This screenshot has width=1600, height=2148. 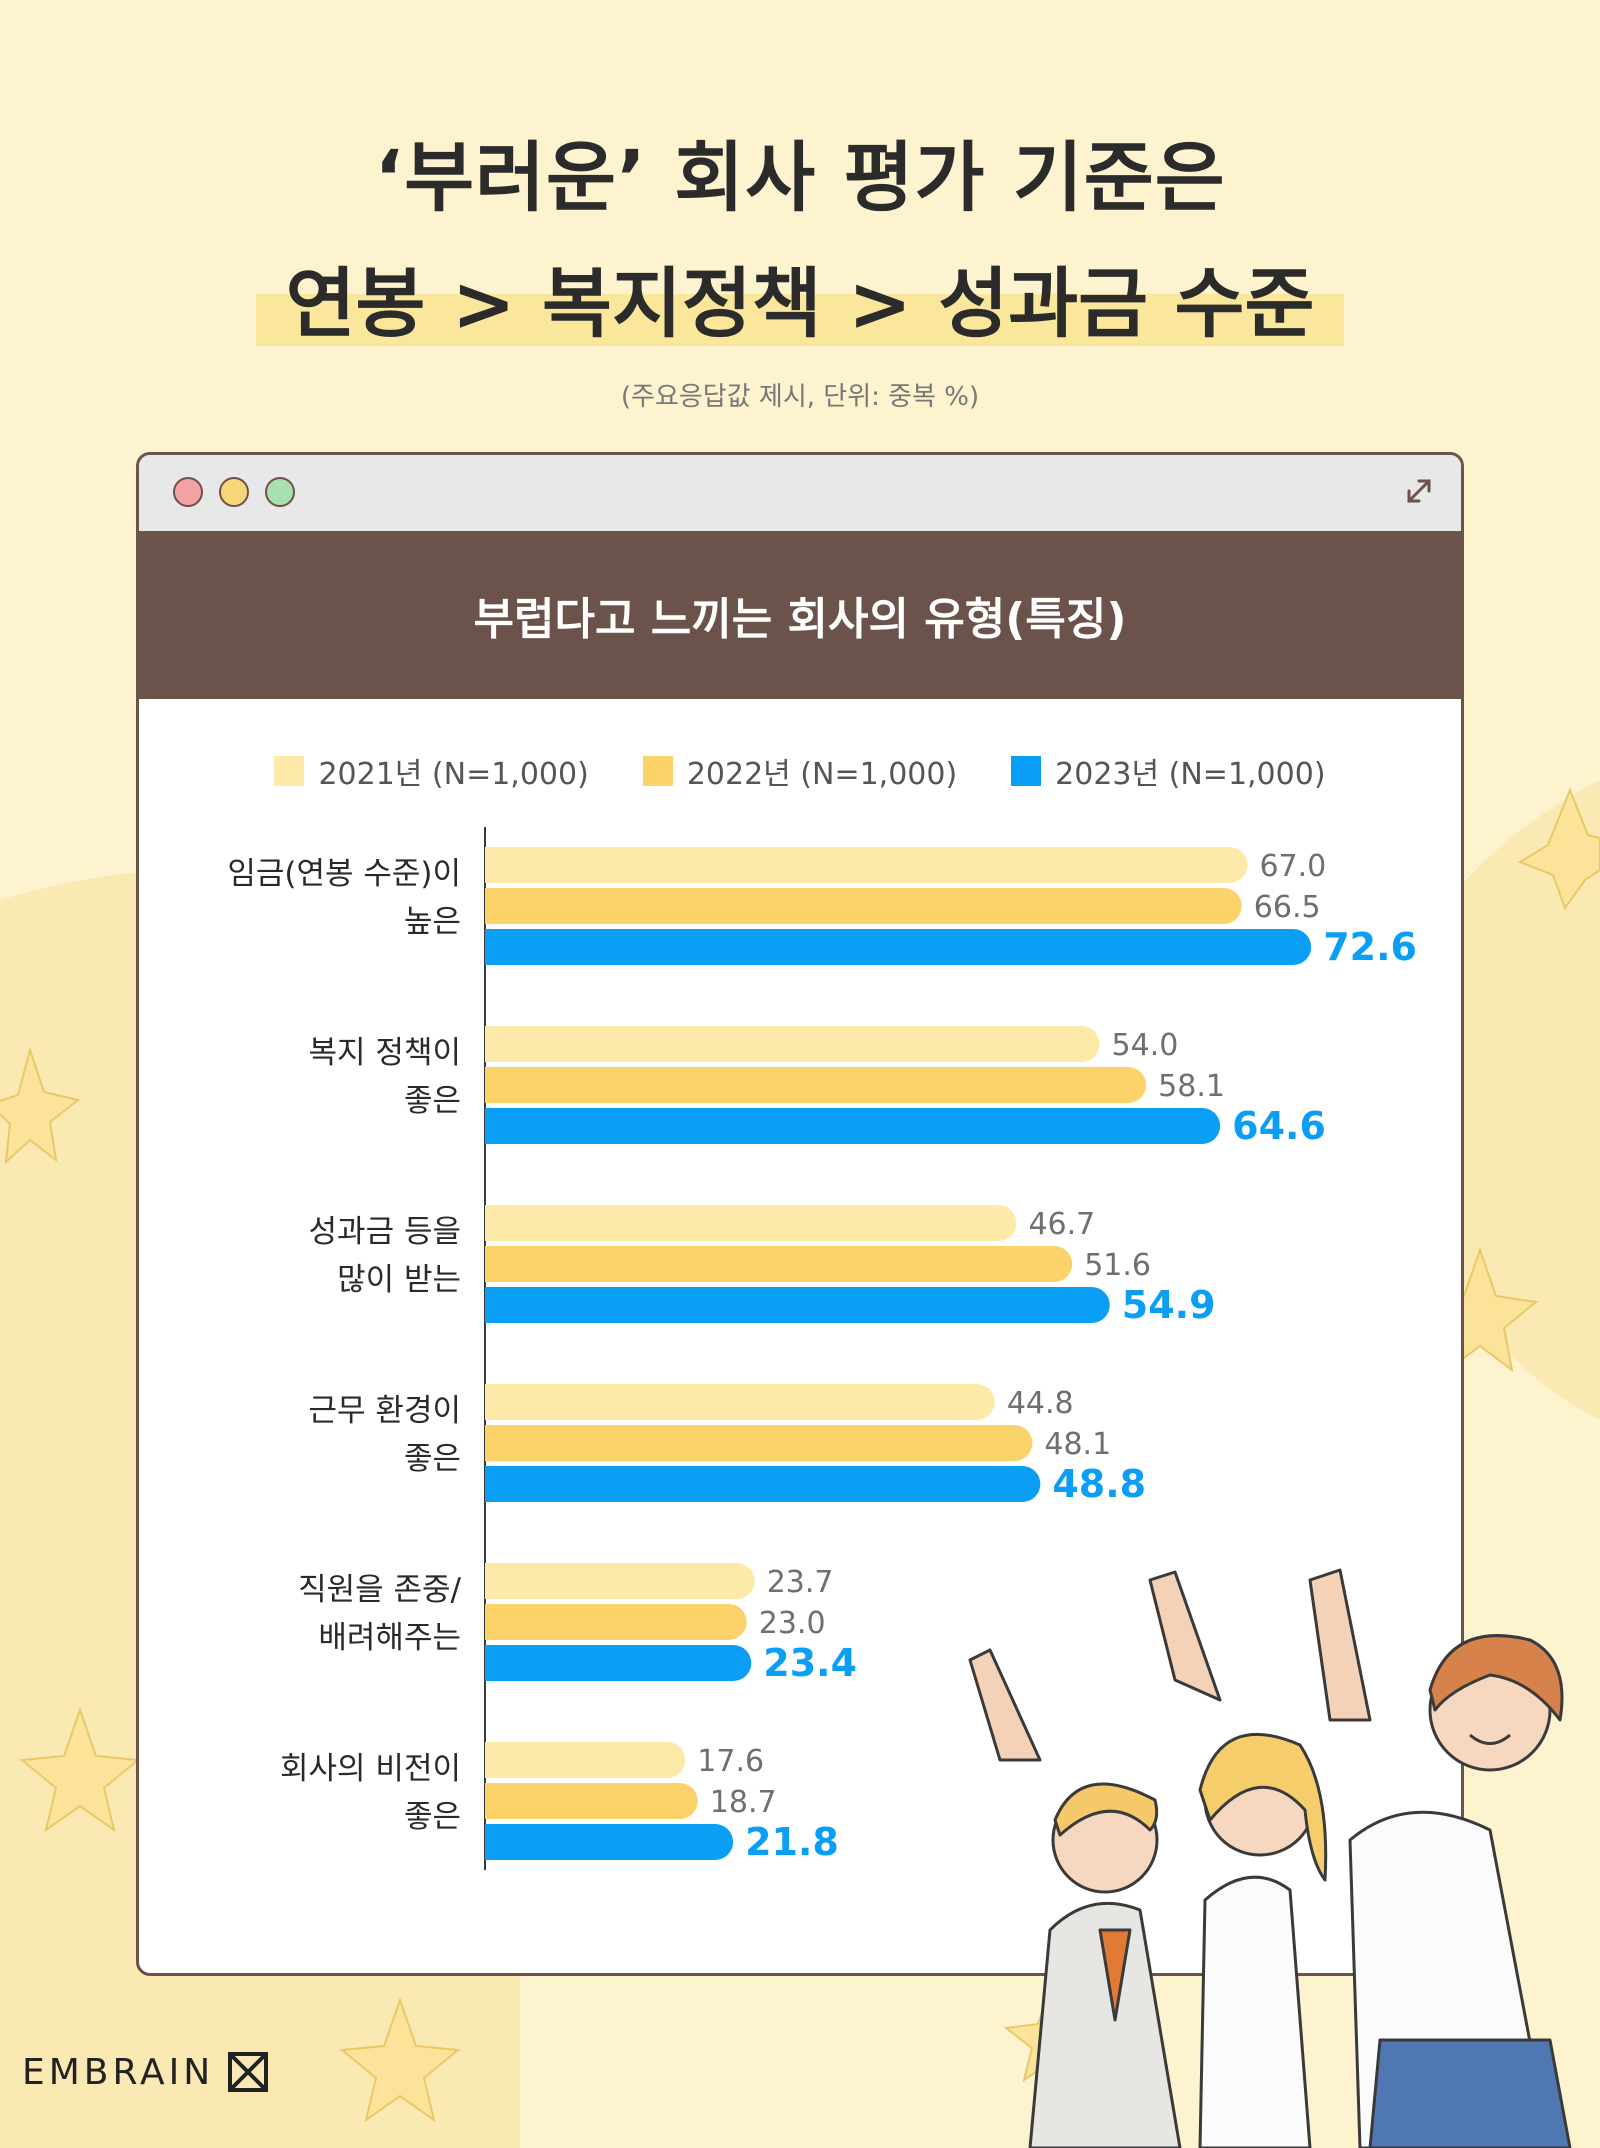 I want to click on category-label: 배려해주는, so click(x=389, y=1638).